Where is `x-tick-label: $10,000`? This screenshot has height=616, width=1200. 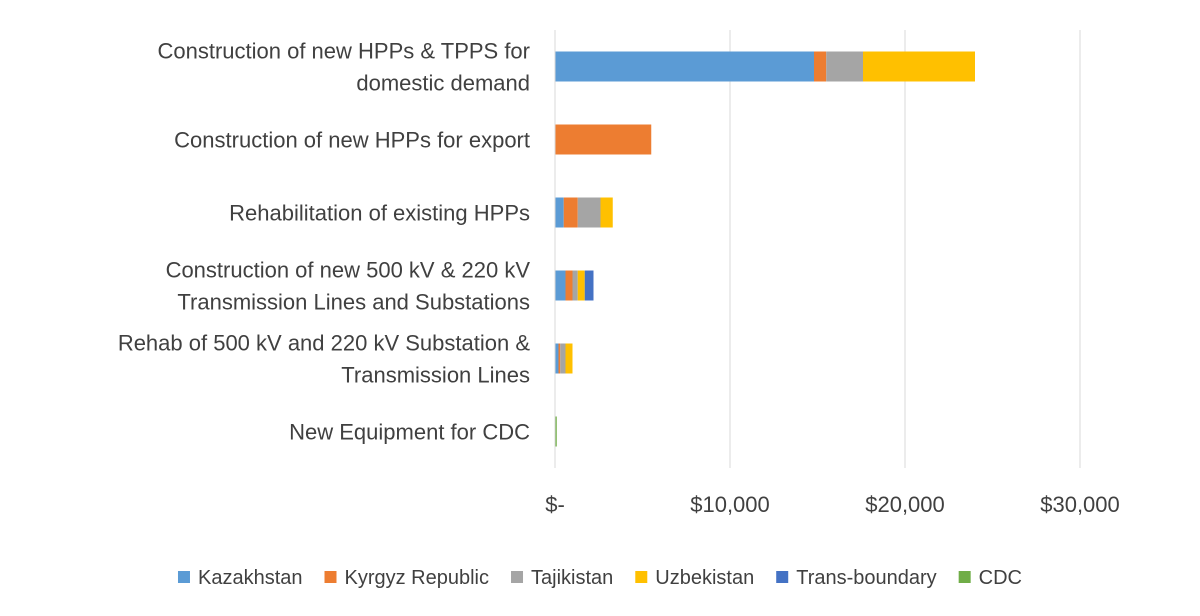
x-tick-label: $10,000 is located at coordinates (730, 504).